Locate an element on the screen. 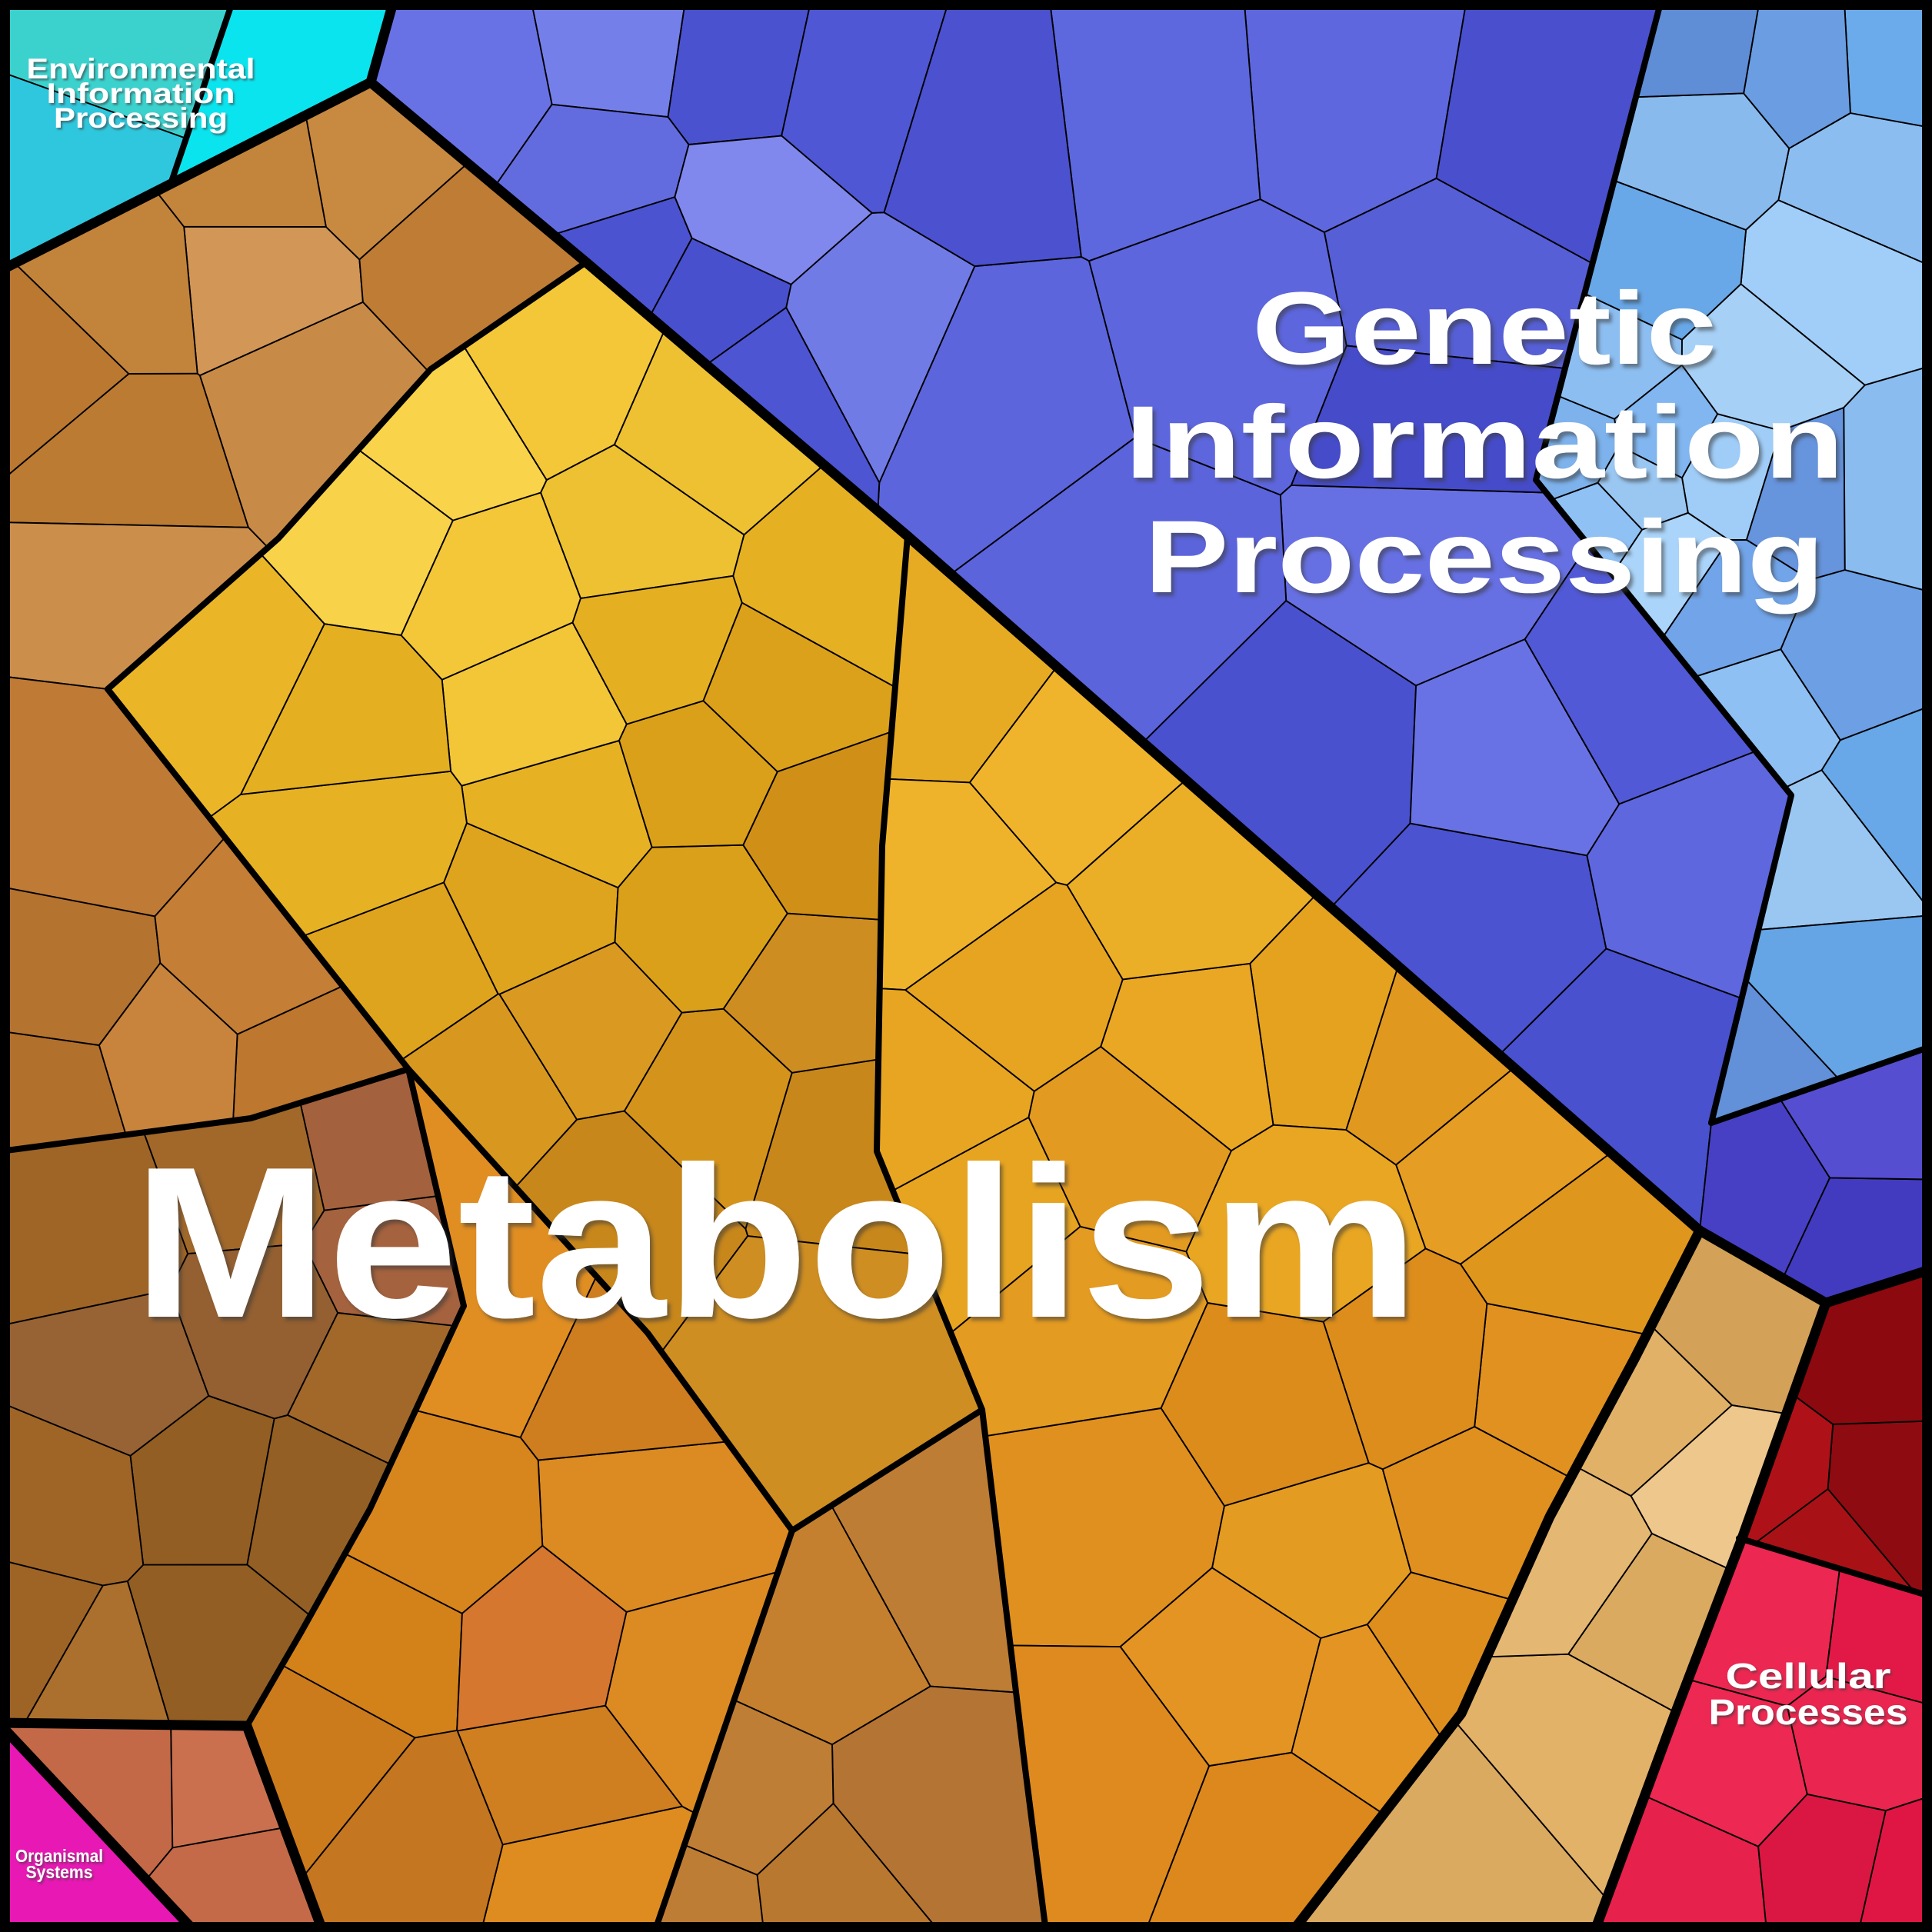 This screenshot has width=1932, height=1932. svg-text: Metabolism is located at coordinates (776, 1243).